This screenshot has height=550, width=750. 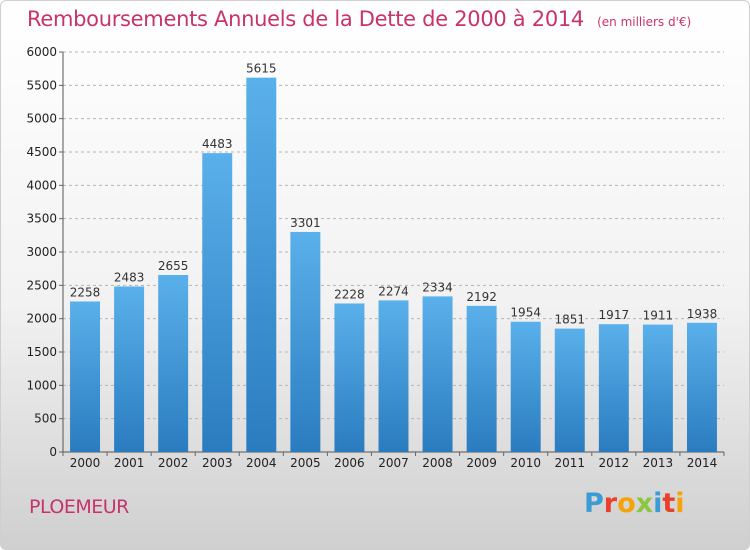 What do you see at coordinates (41, 152) in the screenshot?
I see `y-tick-label: 4500` at bounding box center [41, 152].